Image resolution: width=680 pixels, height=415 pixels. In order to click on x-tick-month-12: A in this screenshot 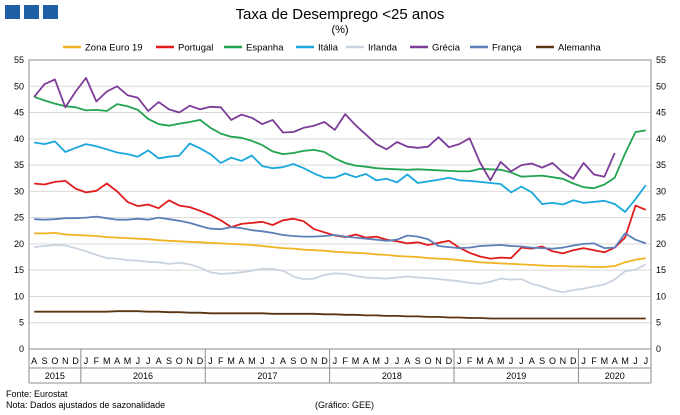, I will do `click(159, 361)`.